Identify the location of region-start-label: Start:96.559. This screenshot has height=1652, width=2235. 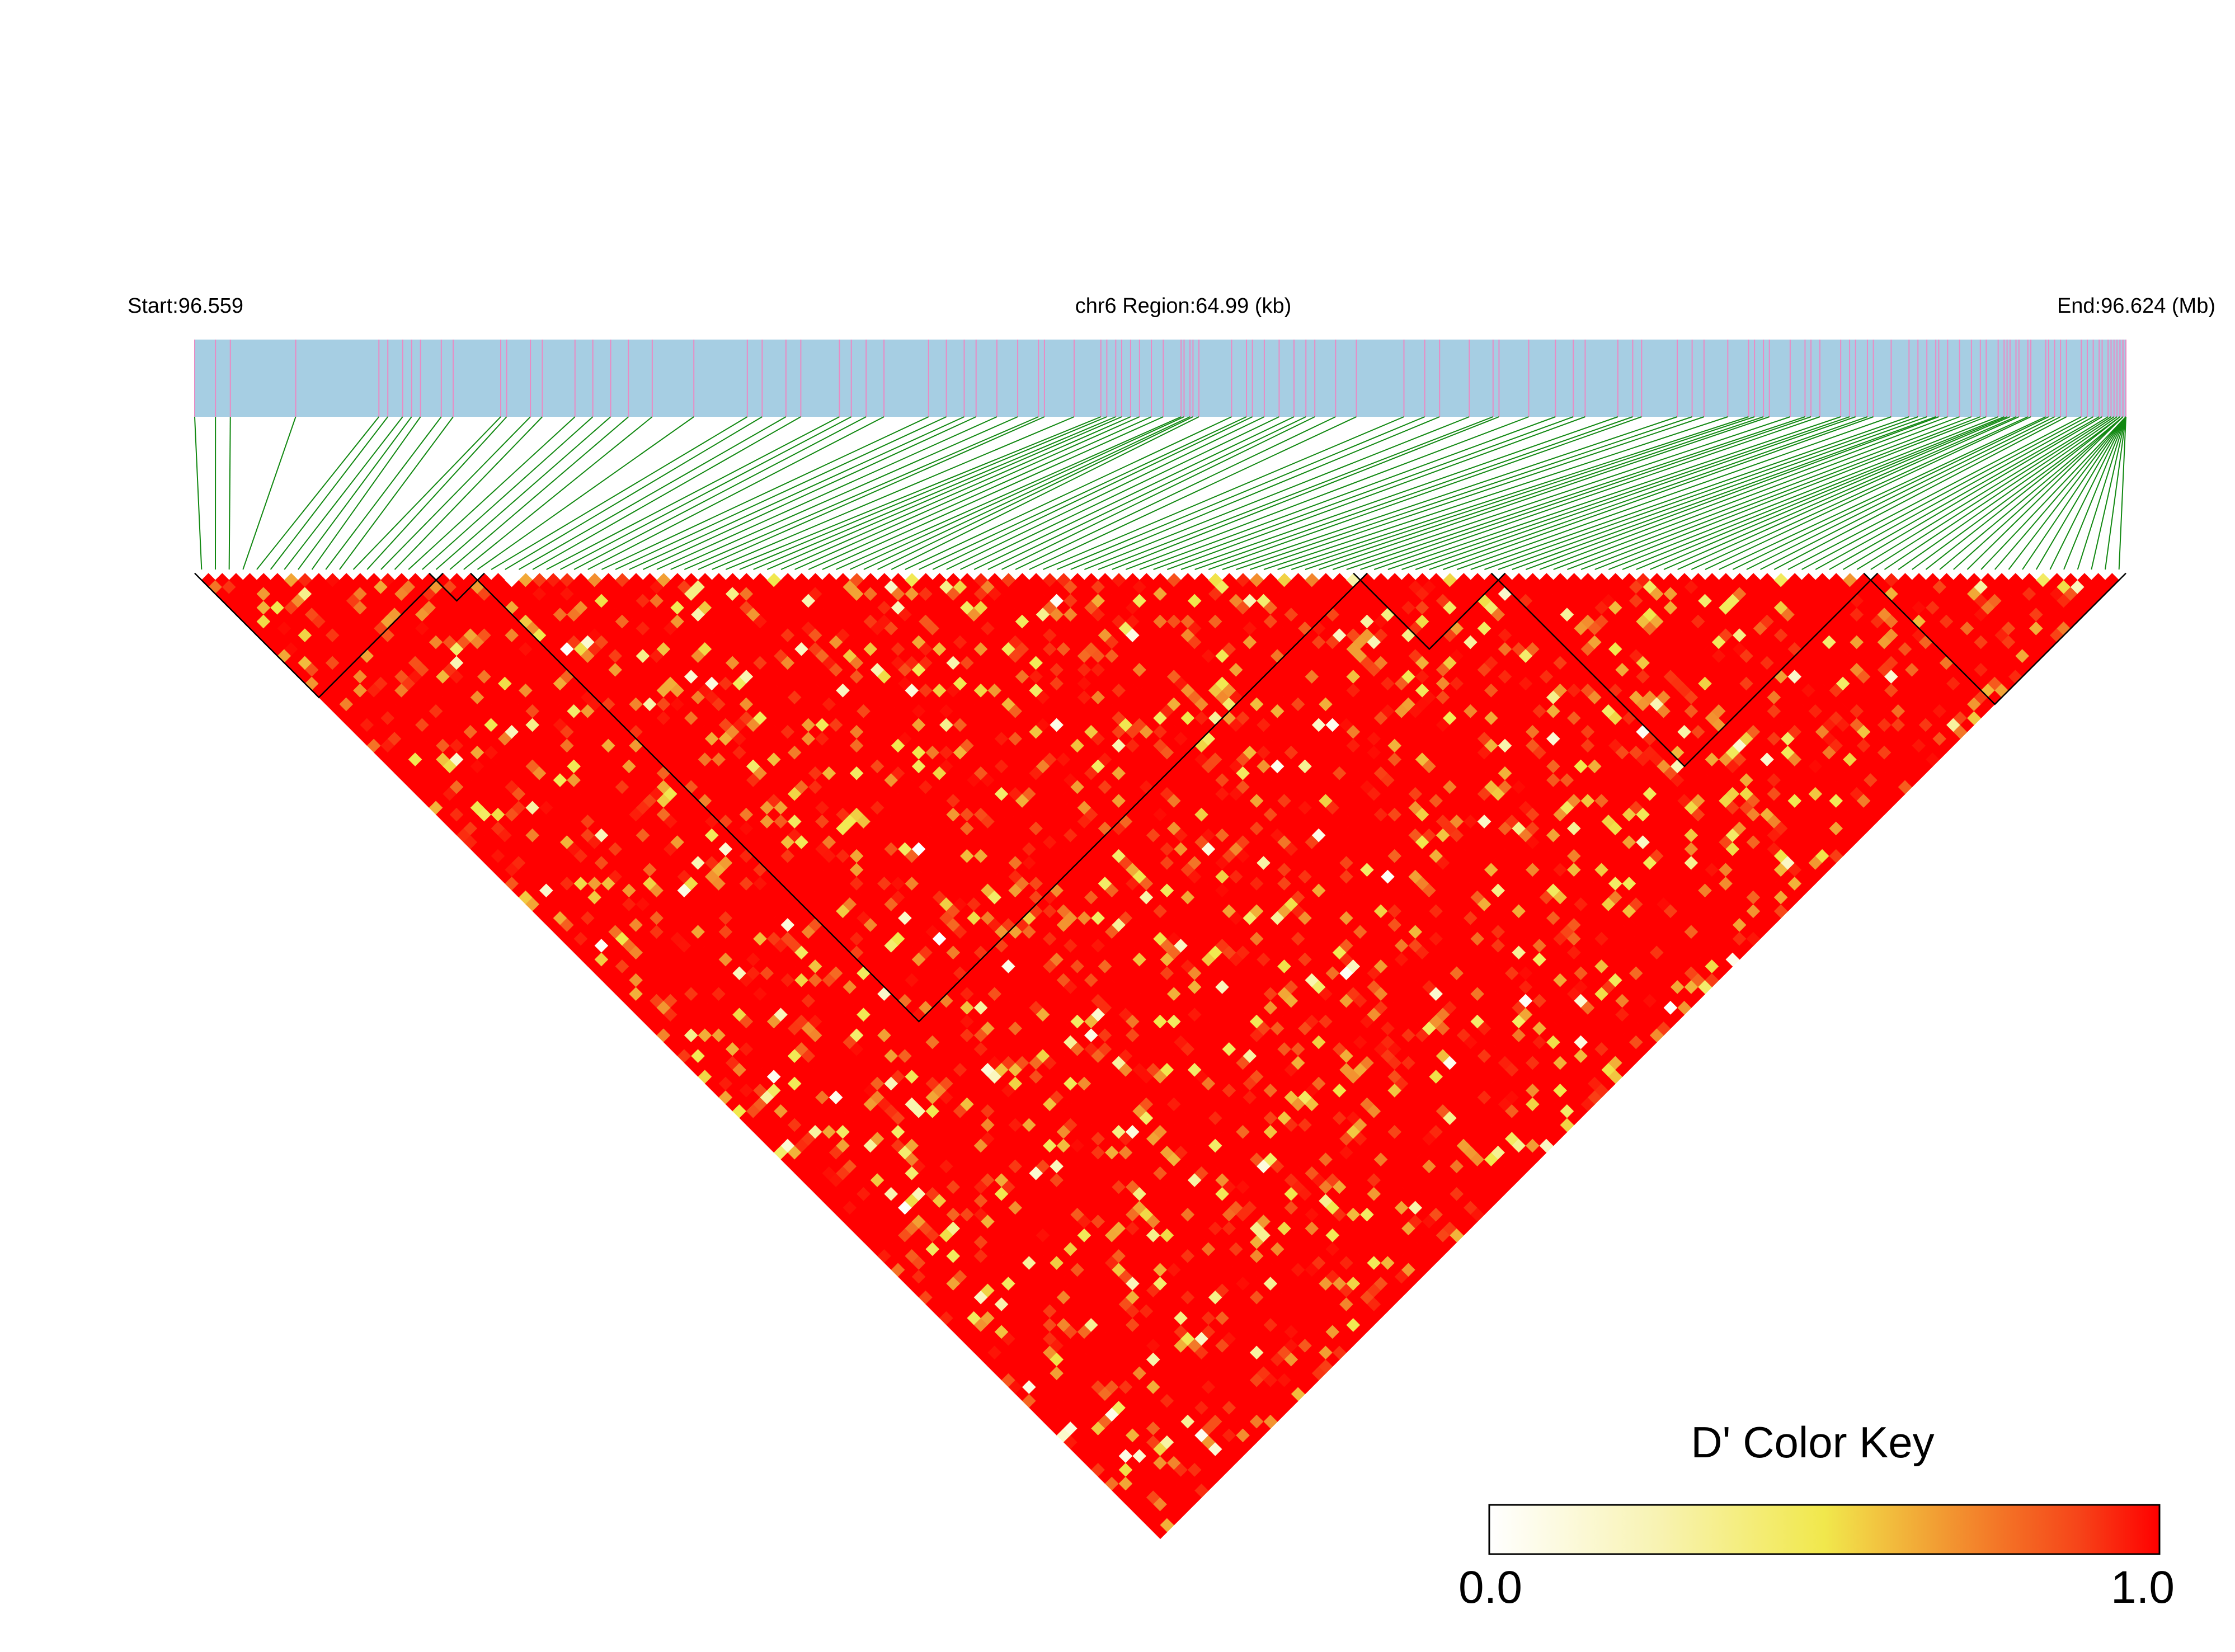
(185, 306).